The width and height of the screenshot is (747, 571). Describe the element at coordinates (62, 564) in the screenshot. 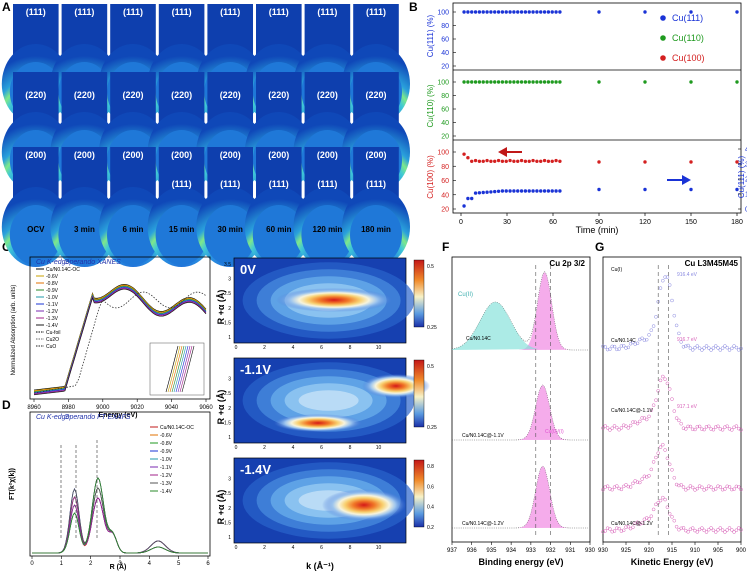

I see `d-xtick: 1` at that location.